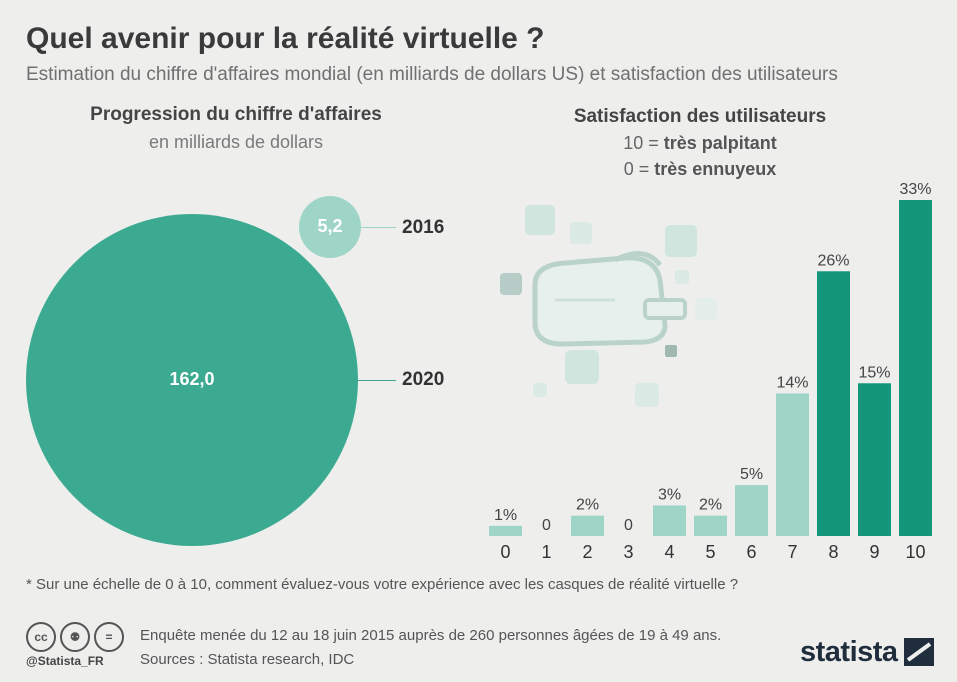 This screenshot has height=682, width=957. Describe the element at coordinates (833, 552) in the screenshot. I see `x-tick-label-8: 8` at that location.